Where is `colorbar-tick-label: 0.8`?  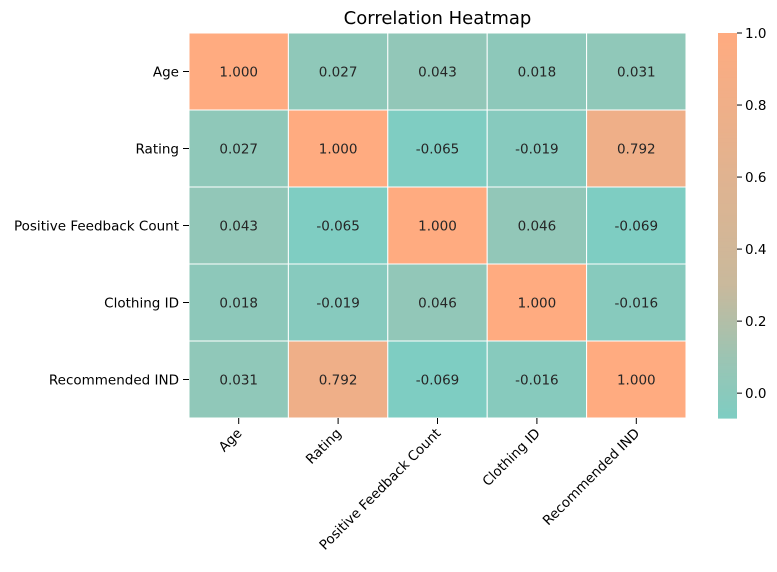 colorbar-tick-label: 0.8 is located at coordinates (755, 106).